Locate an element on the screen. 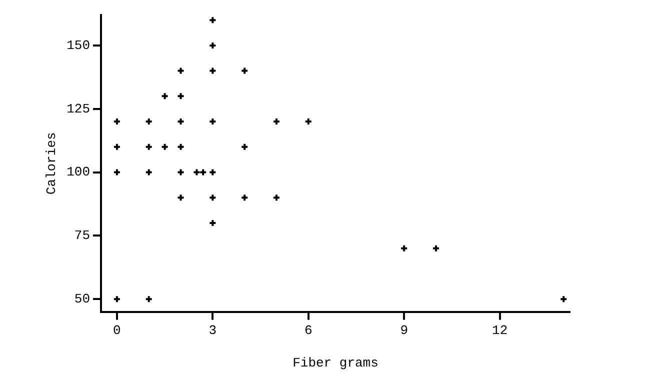 This screenshot has height=380, width=650. y-tick-label: 50 is located at coordinates (82, 299).